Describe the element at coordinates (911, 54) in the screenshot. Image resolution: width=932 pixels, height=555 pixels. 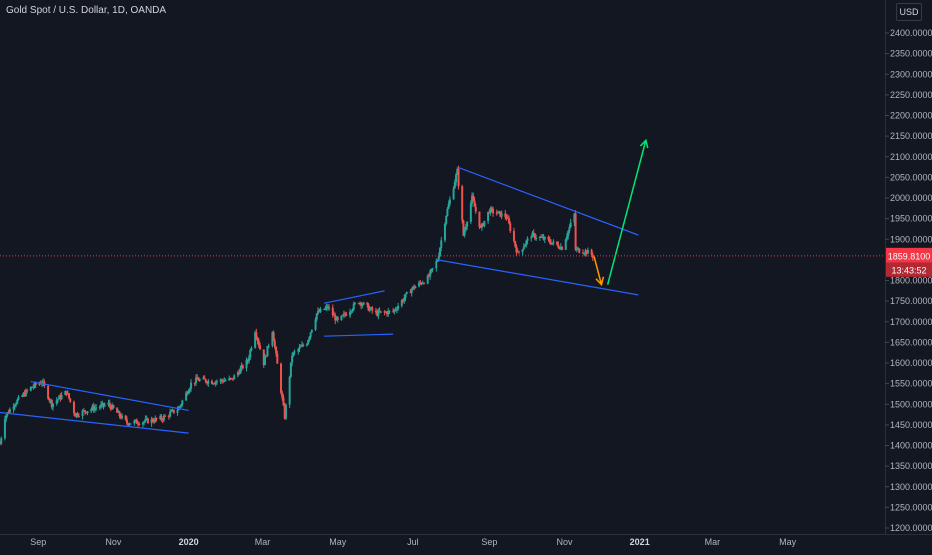
I see `price-tick-label: 2350.0000` at that location.